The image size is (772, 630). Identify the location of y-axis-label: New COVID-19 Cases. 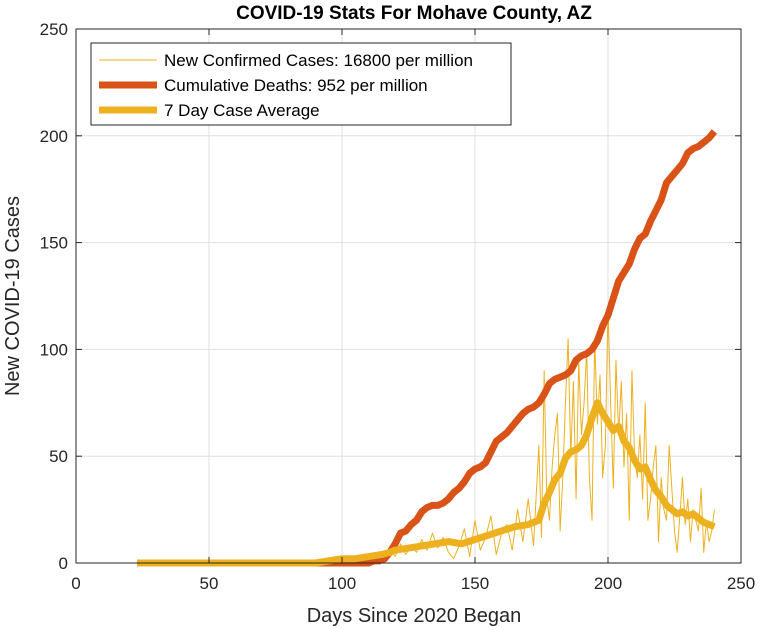
(13, 296).